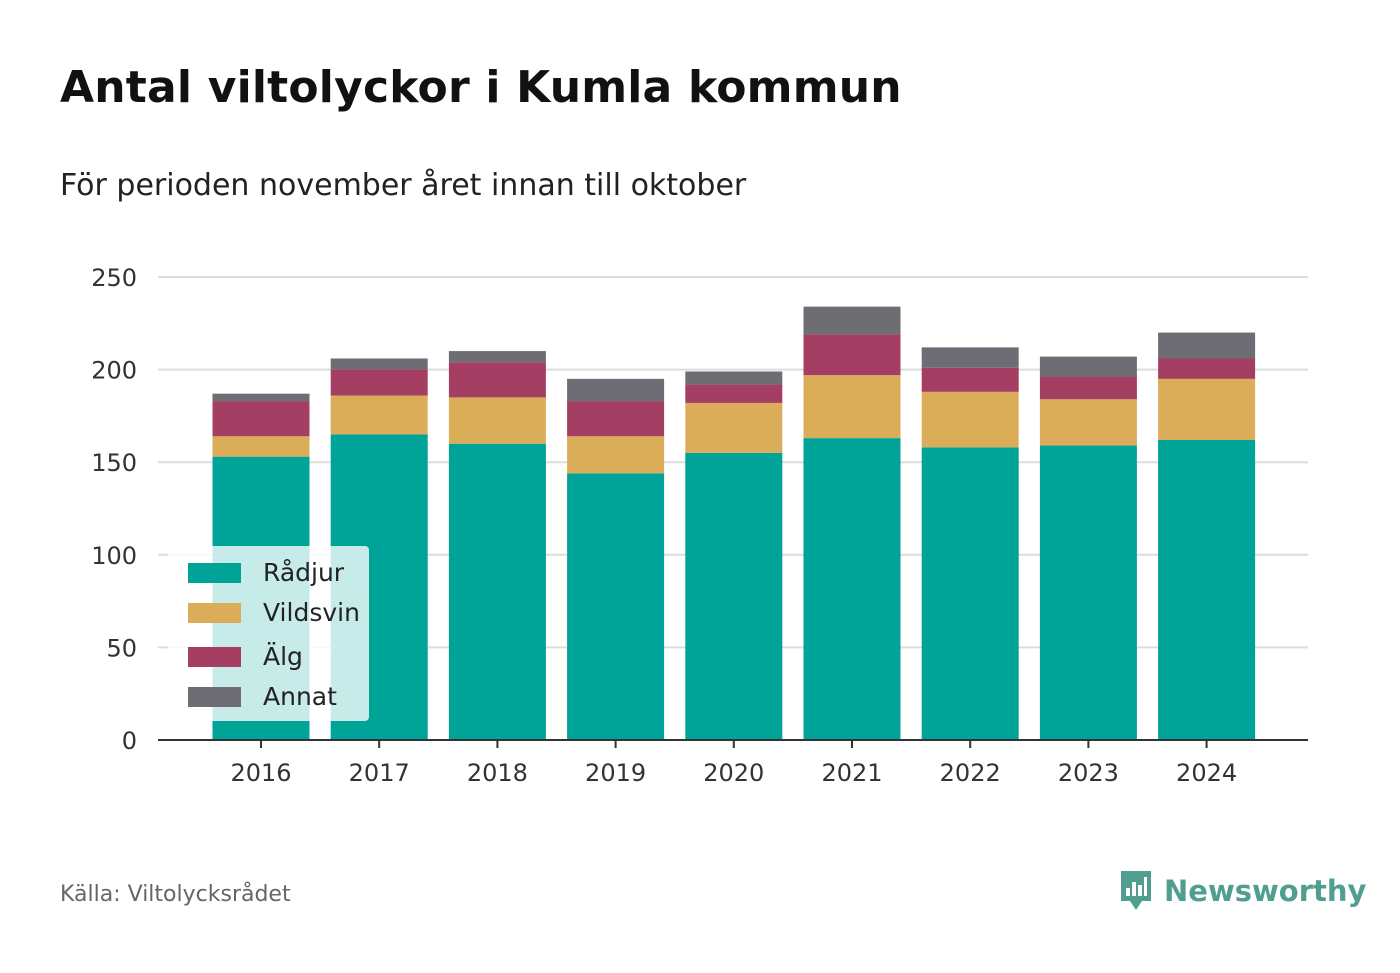 The height and width of the screenshot is (973, 1400). I want to click on y-tick-label-100: 100, so click(114, 556).